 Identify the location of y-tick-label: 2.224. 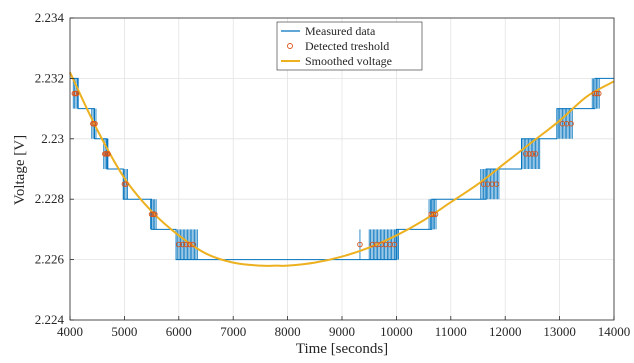
(50, 319).